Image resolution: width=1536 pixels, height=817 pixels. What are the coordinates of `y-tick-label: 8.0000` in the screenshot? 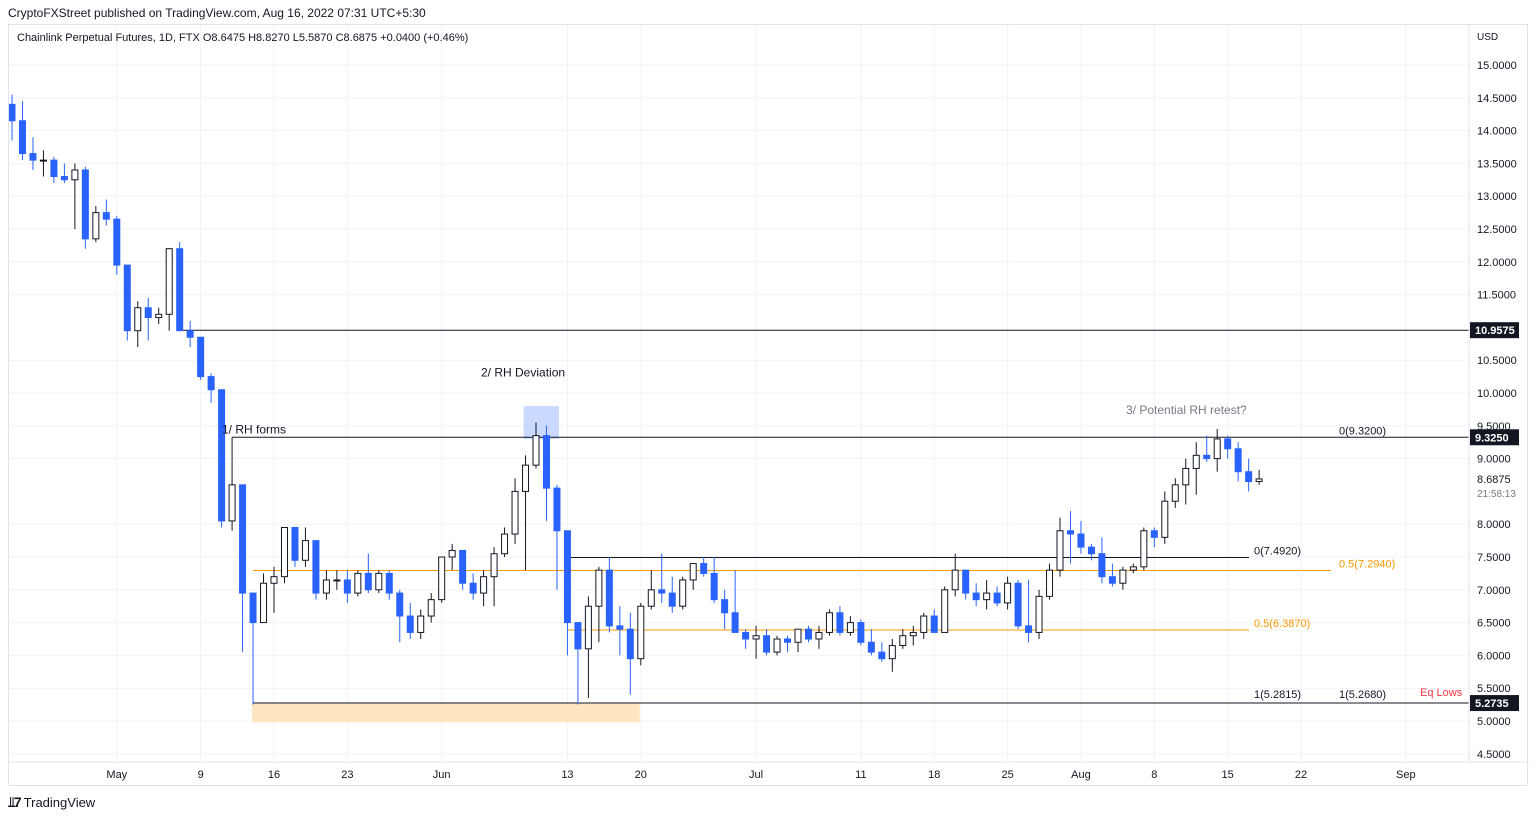 It's located at (1494, 525).